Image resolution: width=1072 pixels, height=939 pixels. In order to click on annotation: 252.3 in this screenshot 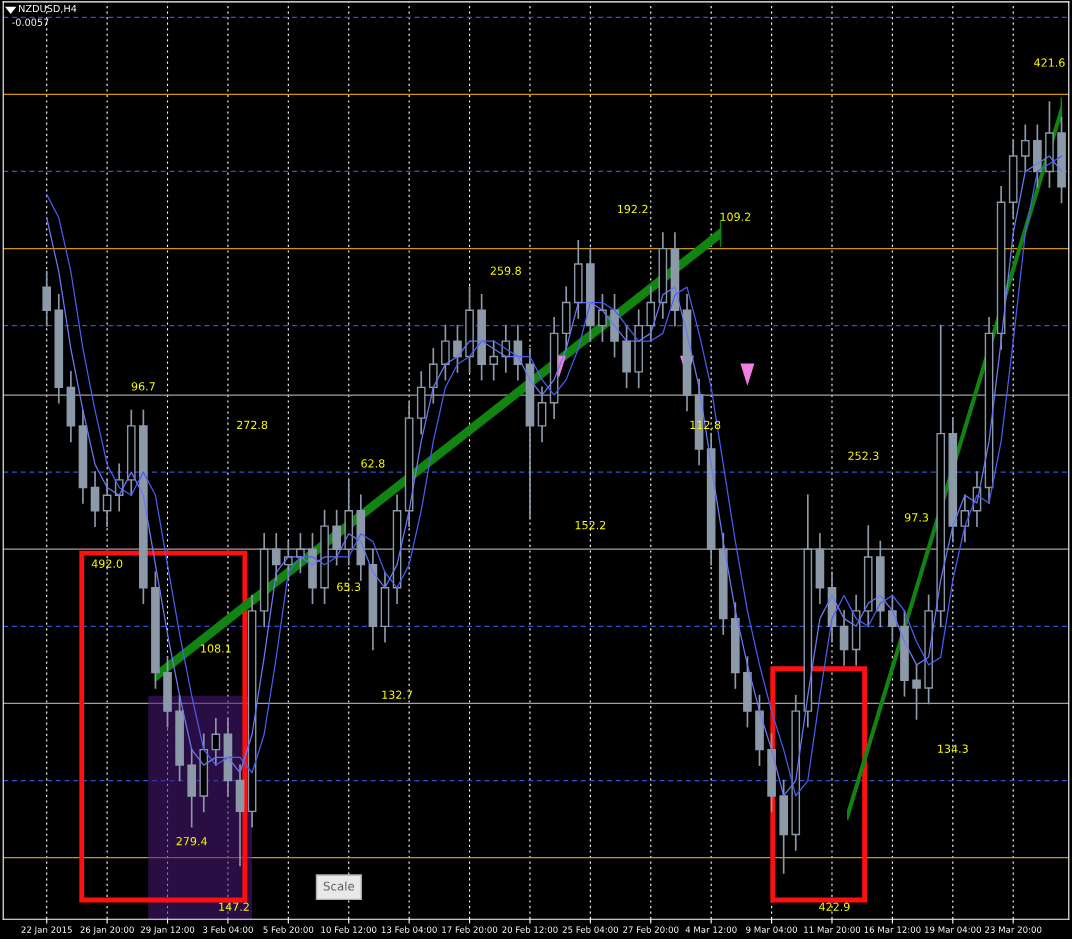, I will do `click(863, 455)`.